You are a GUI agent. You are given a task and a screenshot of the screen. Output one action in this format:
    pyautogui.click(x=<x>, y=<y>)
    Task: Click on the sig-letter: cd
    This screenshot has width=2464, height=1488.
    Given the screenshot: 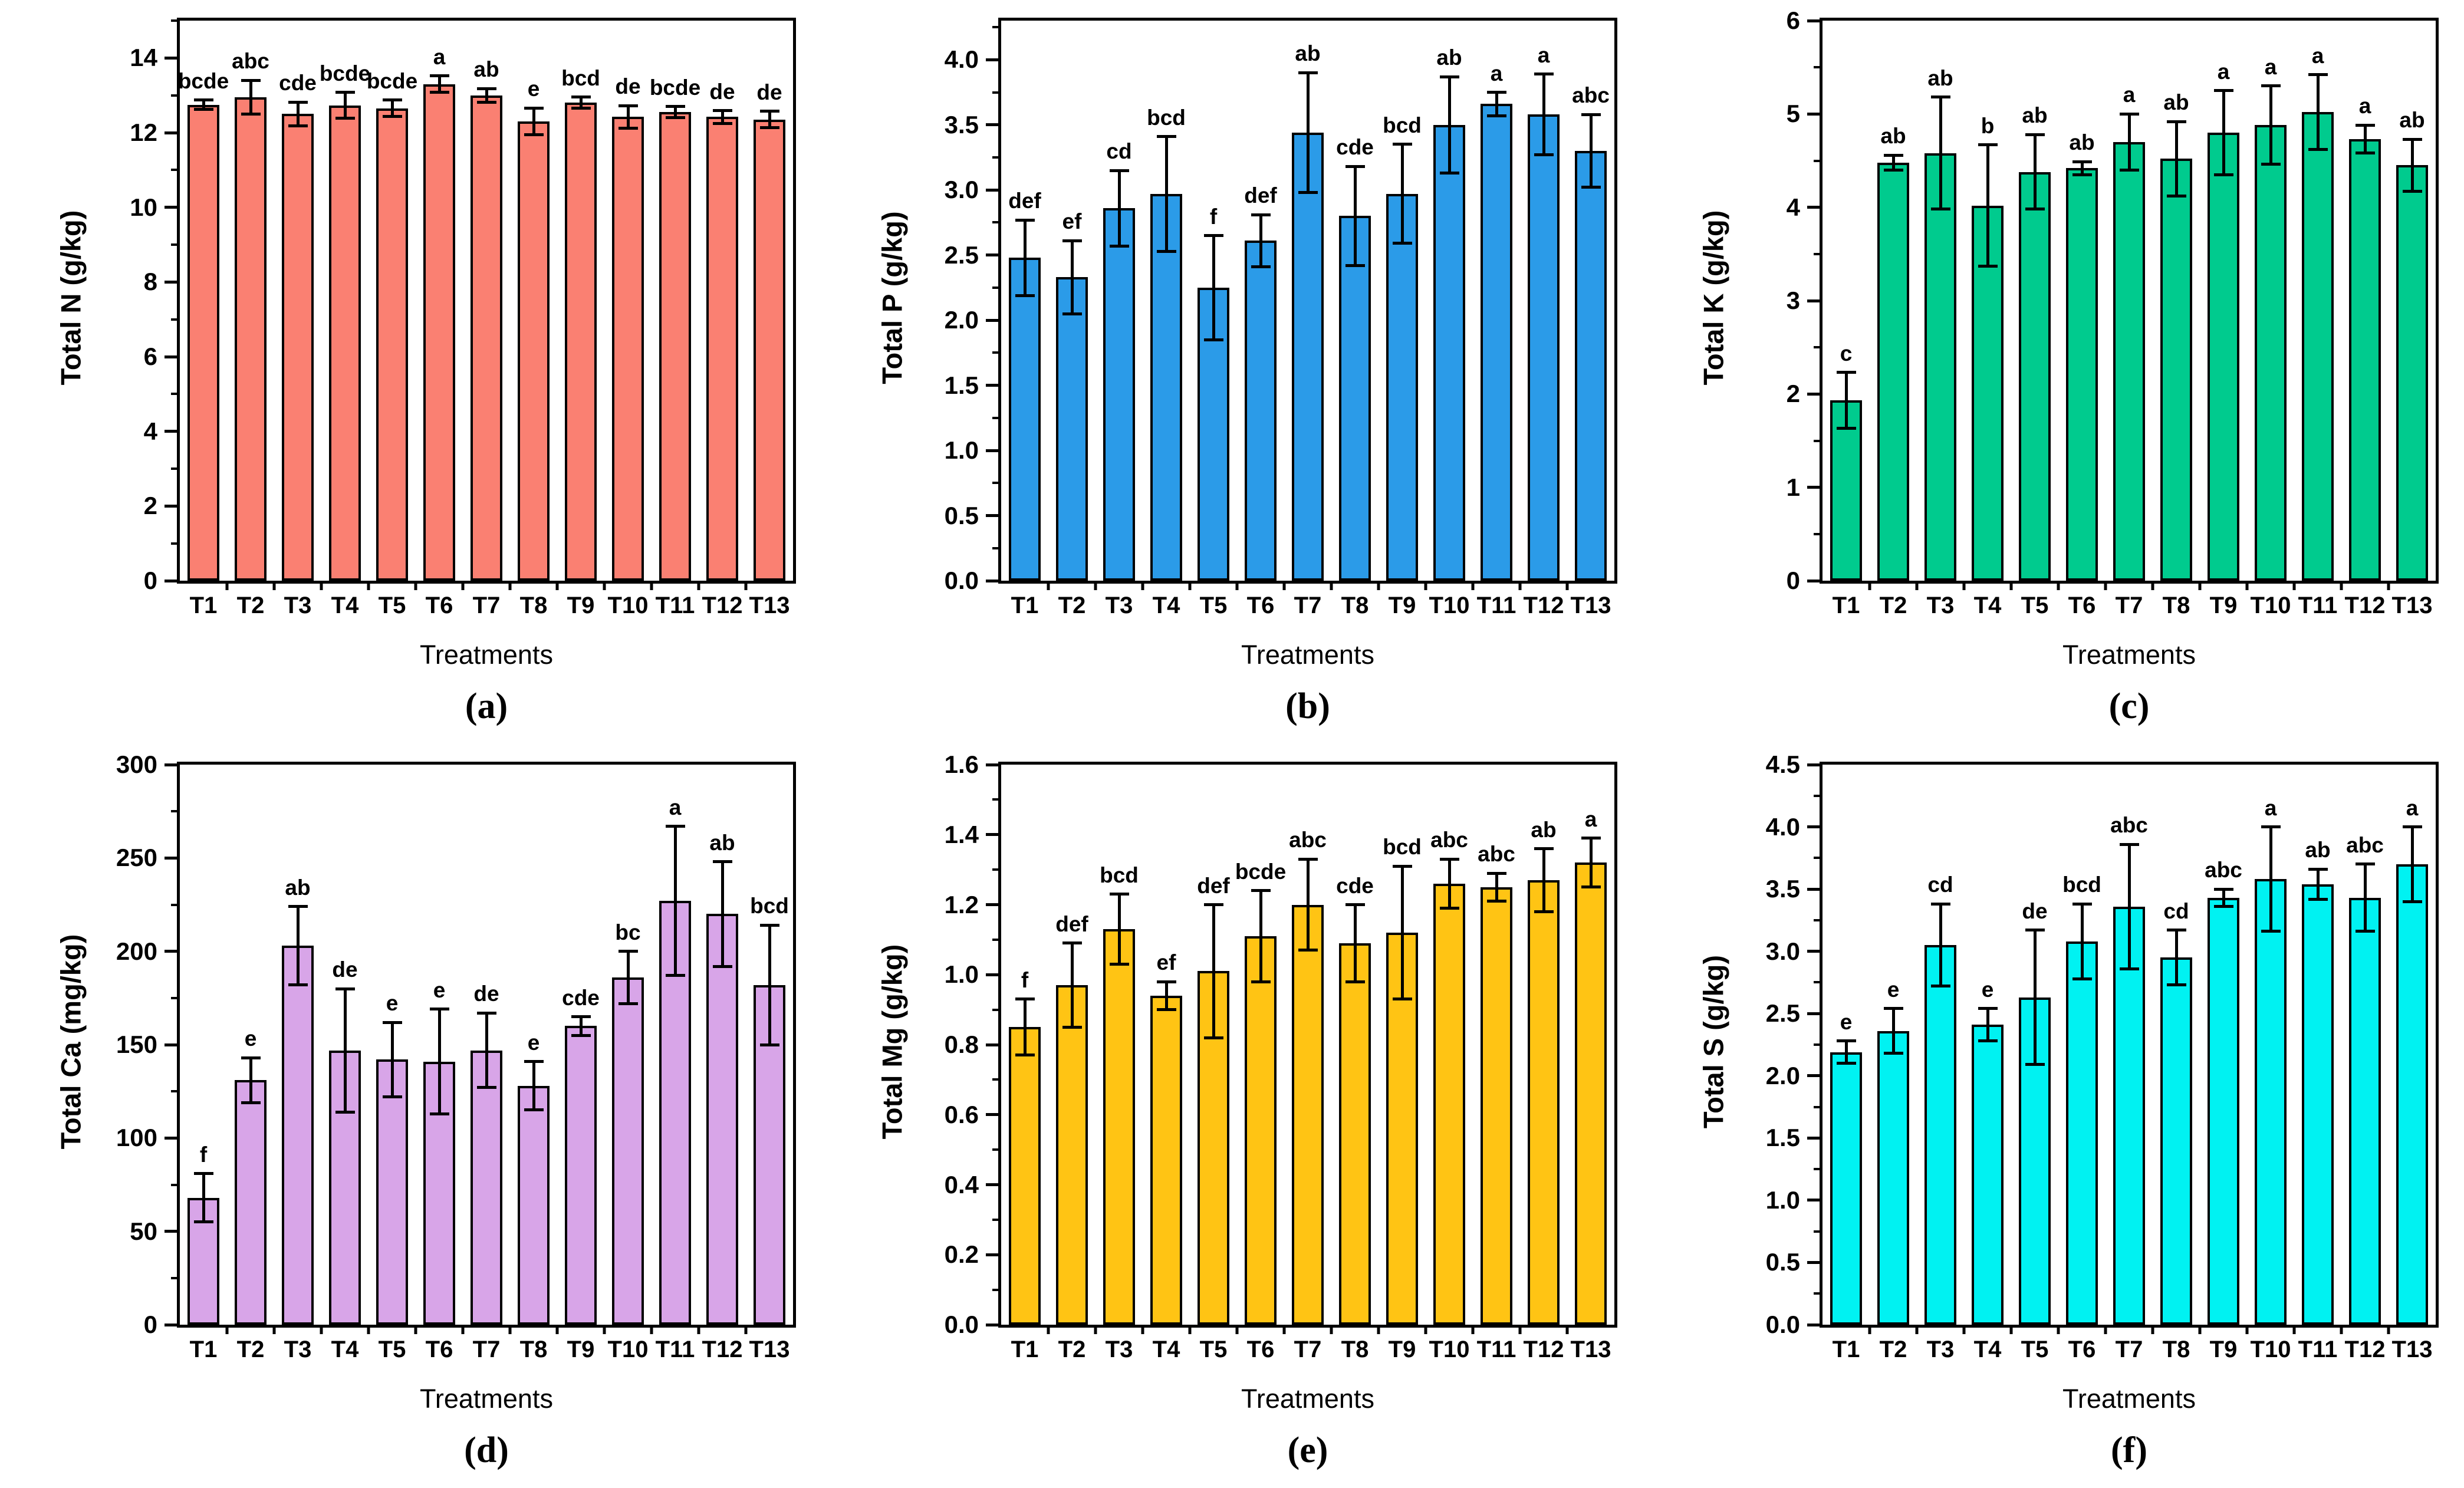 What is the action you would take?
    pyautogui.click(x=1940, y=885)
    